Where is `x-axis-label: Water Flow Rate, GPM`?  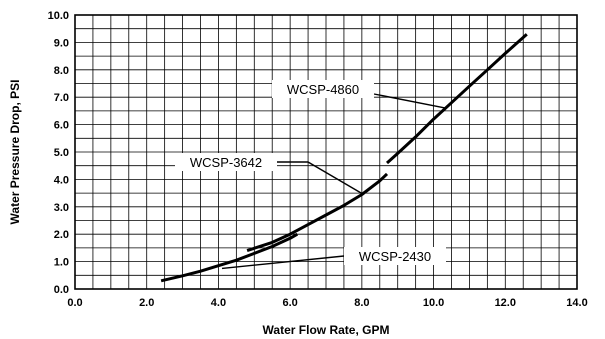
x-axis-label: Water Flow Rate, GPM is located at coordinates (326, 330).